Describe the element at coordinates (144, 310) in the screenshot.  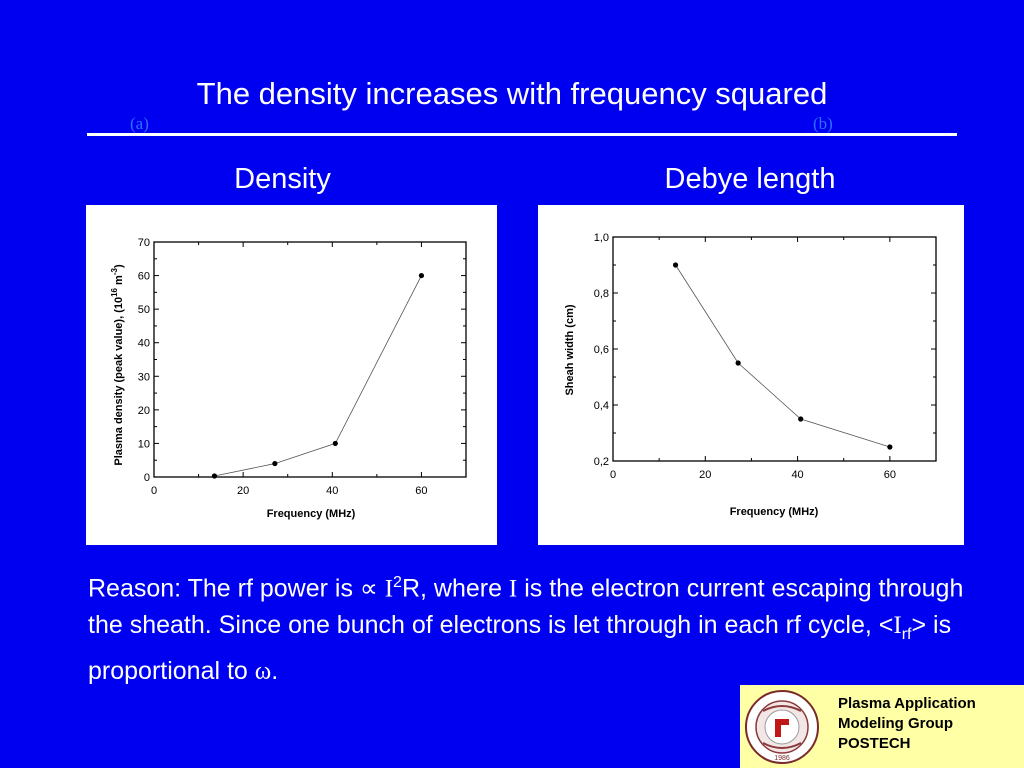
I see `y-tick-label: 50` at that location.